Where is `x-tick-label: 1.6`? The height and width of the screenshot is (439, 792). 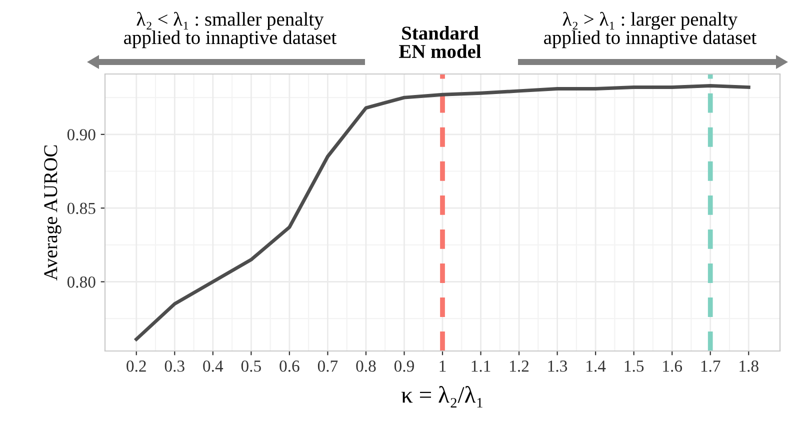
x-tick-label: 1.6 is located at coordinates (672, 366).